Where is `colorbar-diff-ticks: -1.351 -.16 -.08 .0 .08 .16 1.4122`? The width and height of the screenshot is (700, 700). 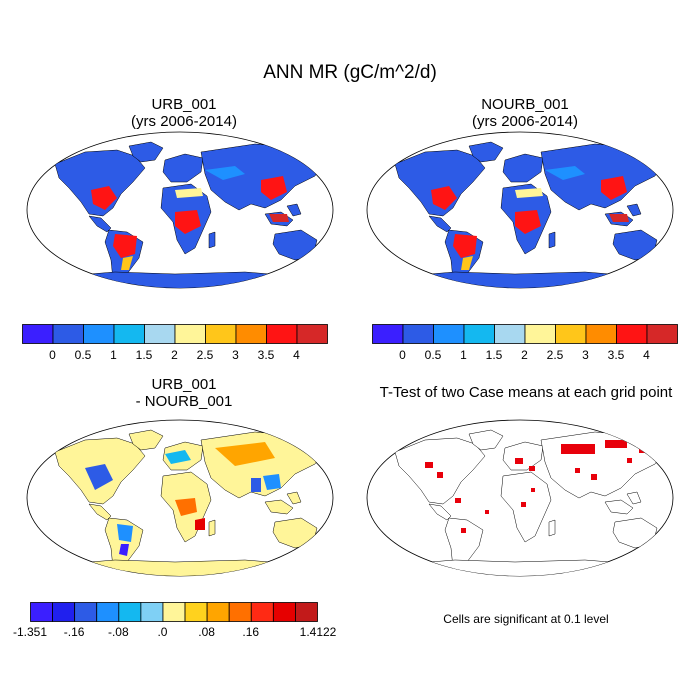 colorbar-diff-ticks: -1.351 -.16 -.08 .0 .08 .16 1.4122 is located at coordinates (174, 633).